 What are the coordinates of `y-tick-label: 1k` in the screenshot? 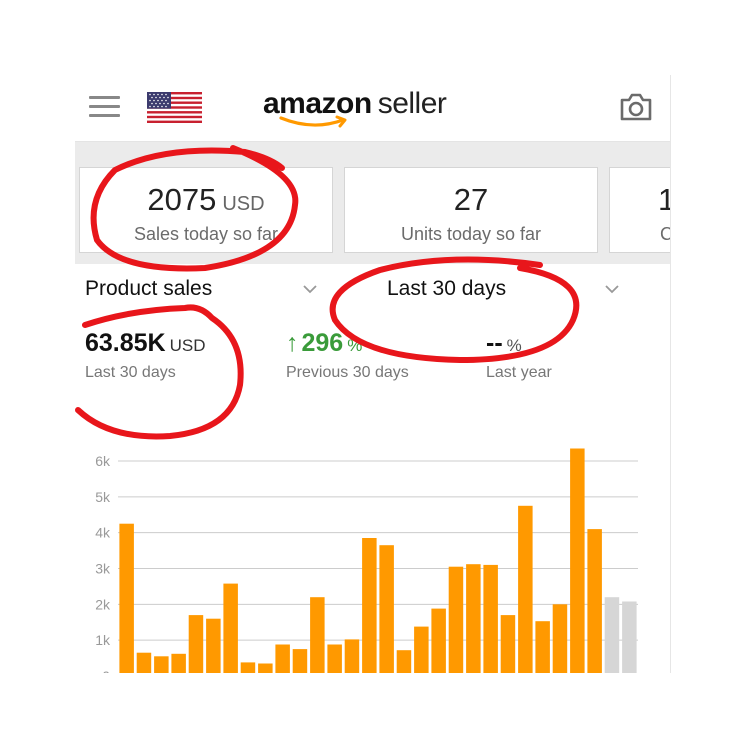 It's located at (103, 640).